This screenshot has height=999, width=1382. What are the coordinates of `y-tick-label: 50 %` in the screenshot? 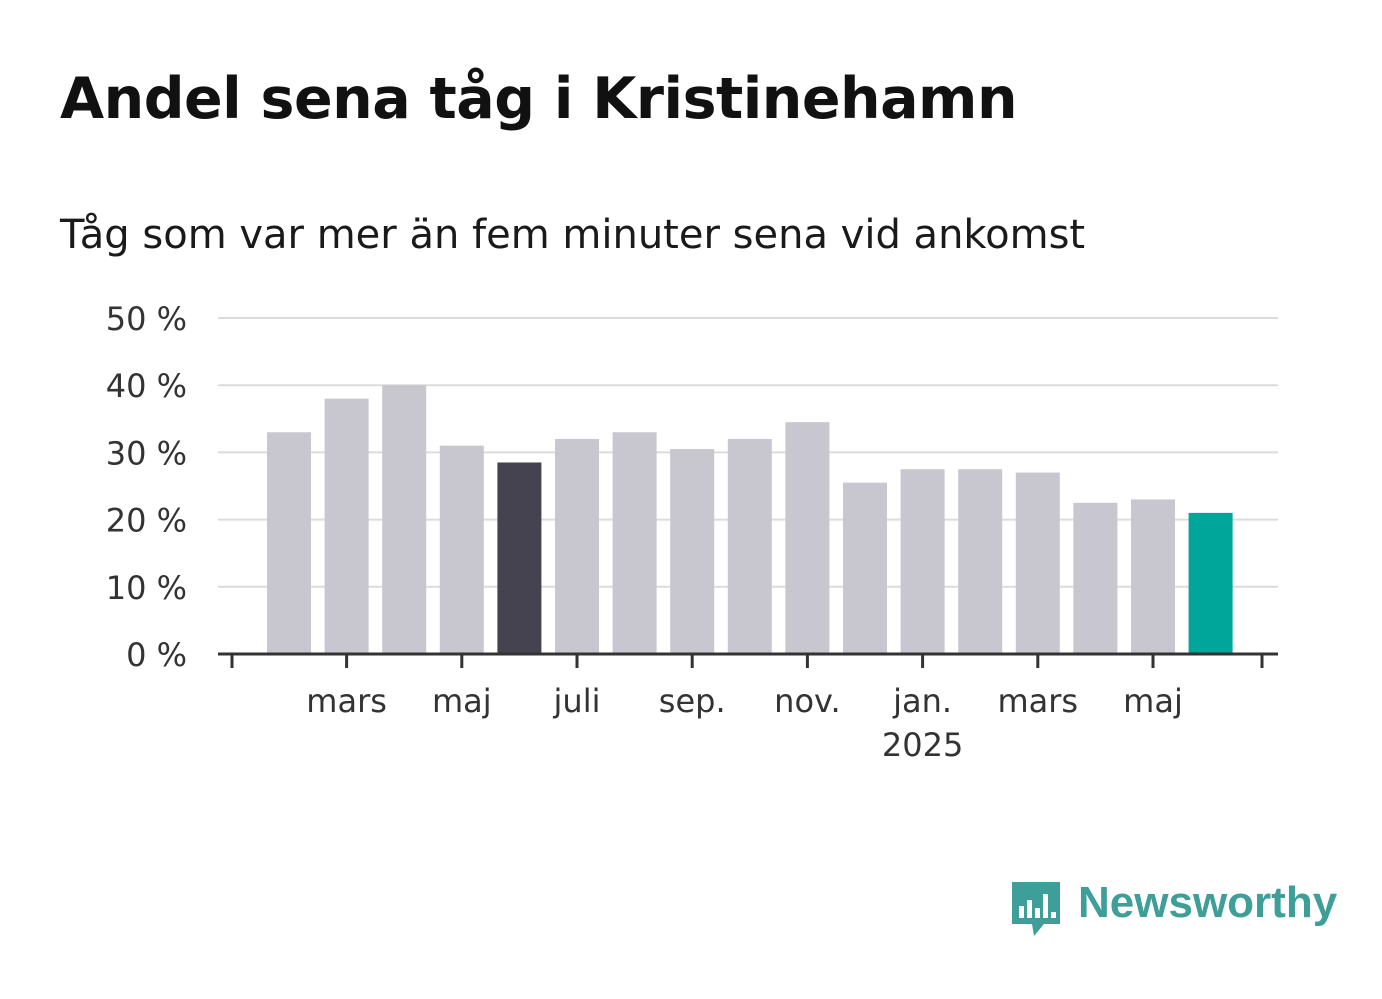 It's located at (146, 319).